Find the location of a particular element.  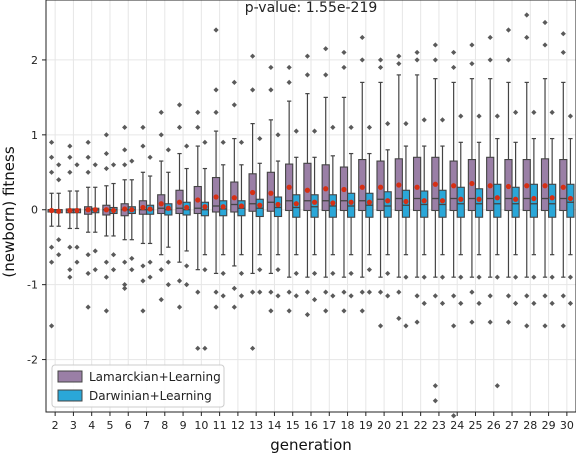

x-tick-label: 18 is located at coordinates (348, 425).